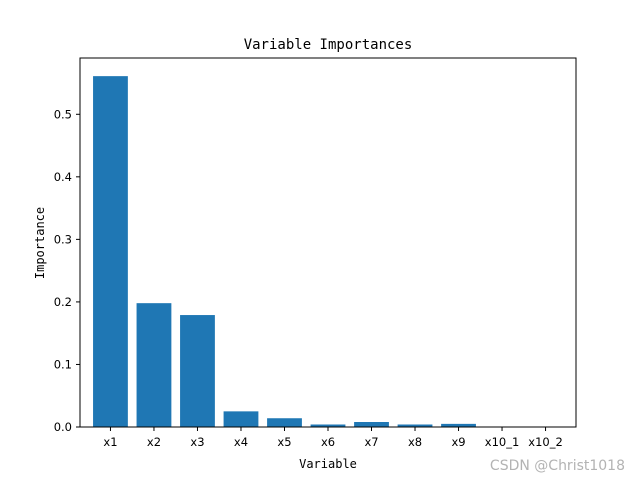  What do you see at coordinates (63, 427) in the screenshot?
I see `y-tick-label: 0.0` at bounding box center [63, 427].